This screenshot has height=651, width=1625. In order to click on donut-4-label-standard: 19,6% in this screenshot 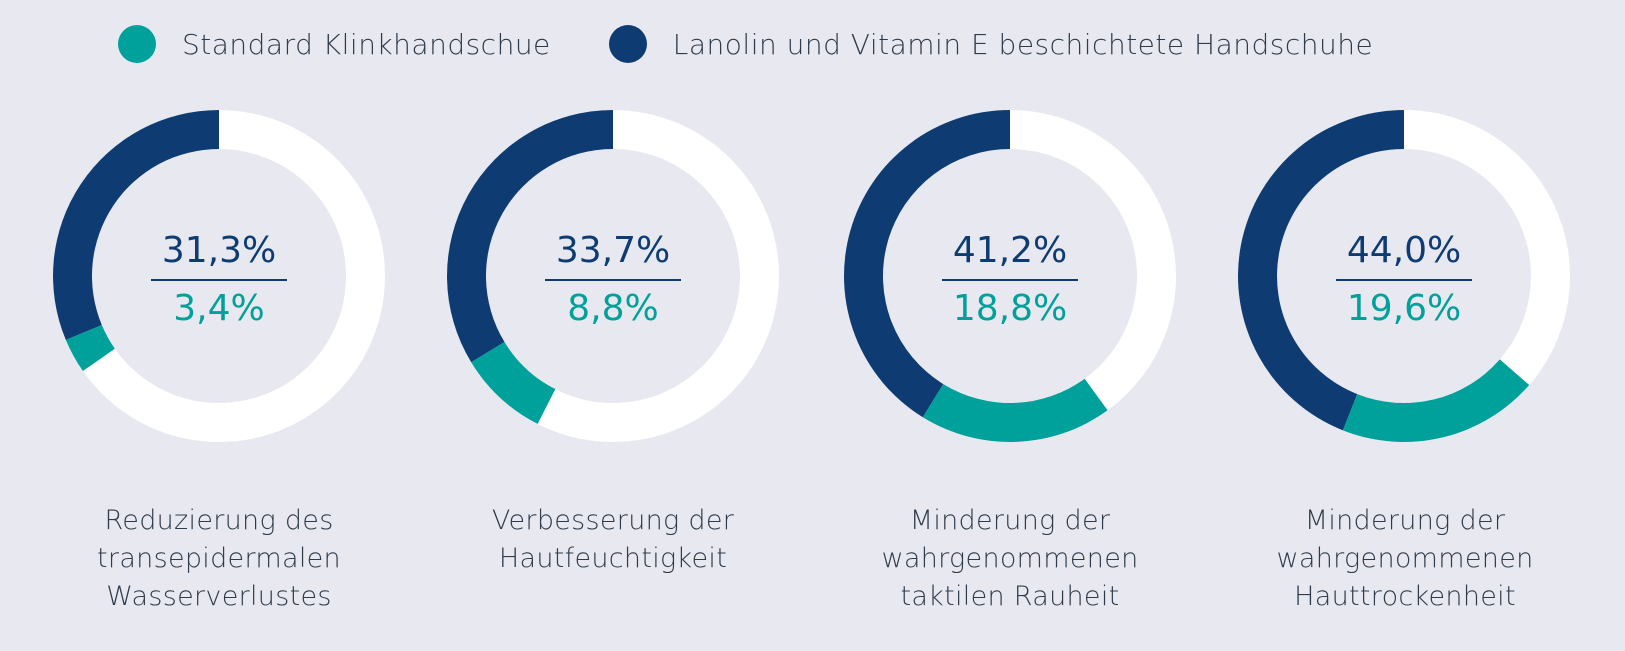, I will do `click(1404, 308)`.